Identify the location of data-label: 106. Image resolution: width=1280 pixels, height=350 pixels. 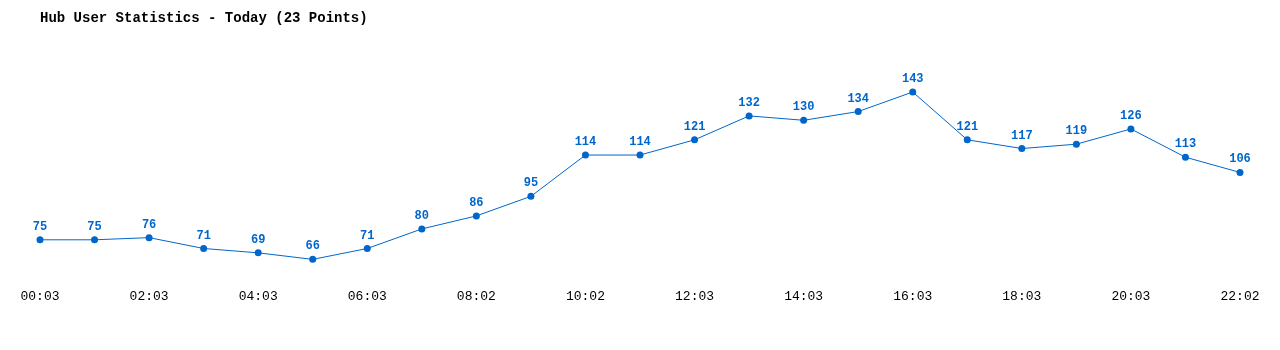
(1240, 159).